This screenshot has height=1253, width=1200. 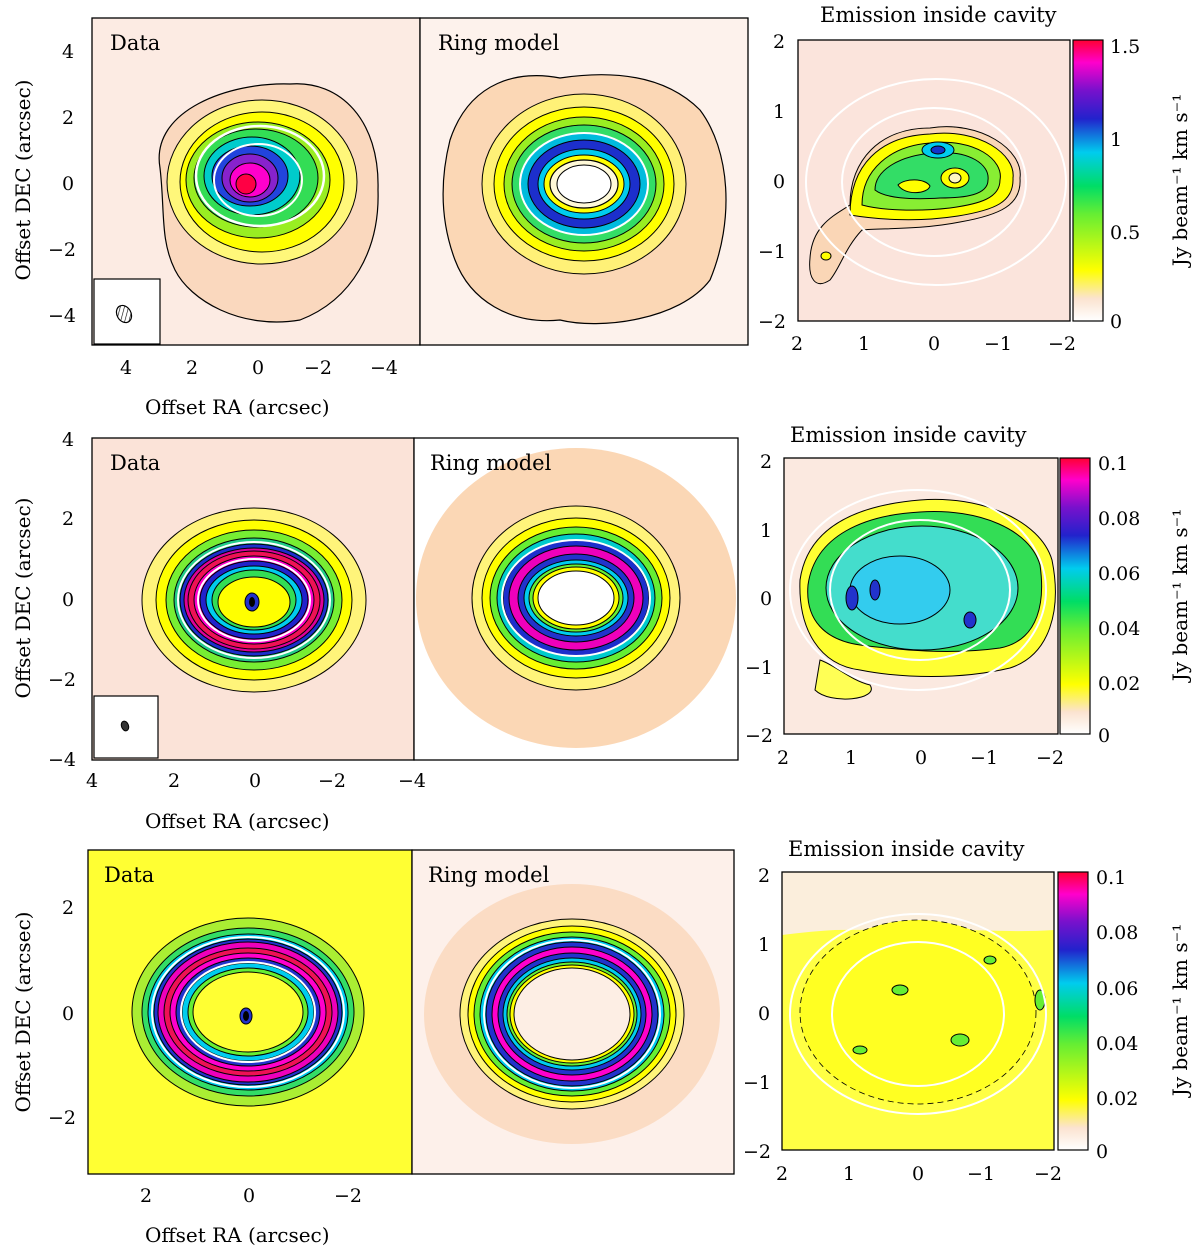 What do you see at coordinates (764, 876) in the screenshot?
I see `row3-cav-ytick-0: 2` at bounding box center [764, 876].